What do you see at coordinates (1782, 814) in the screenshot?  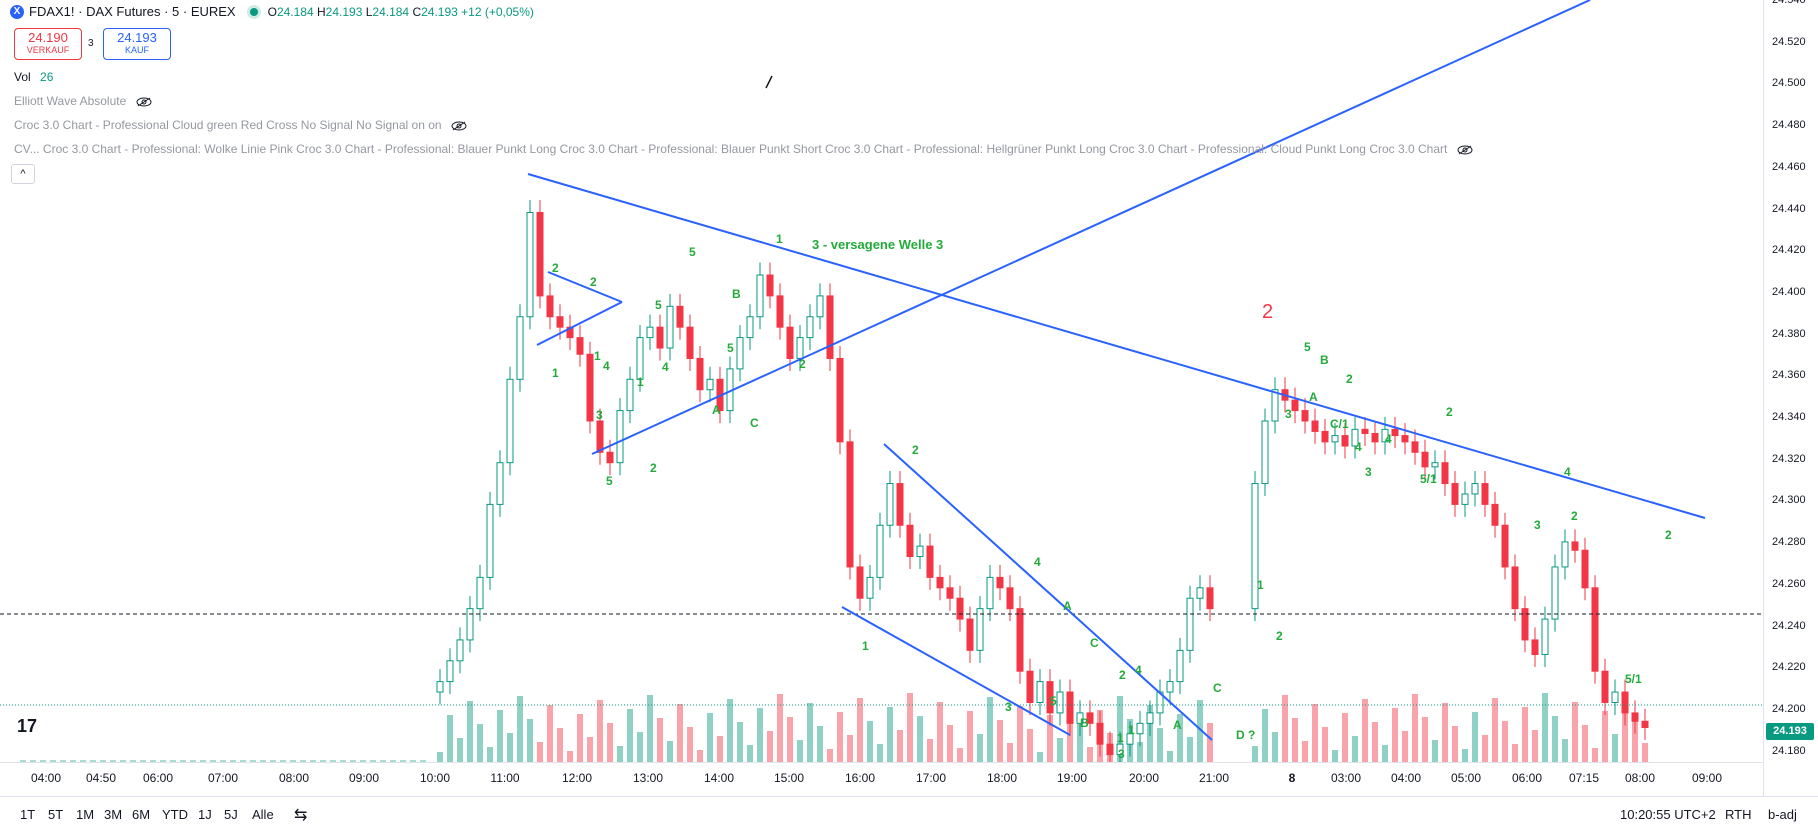 I see `adjustment-toggle: b-adj` at bounding box center [1782, 814].